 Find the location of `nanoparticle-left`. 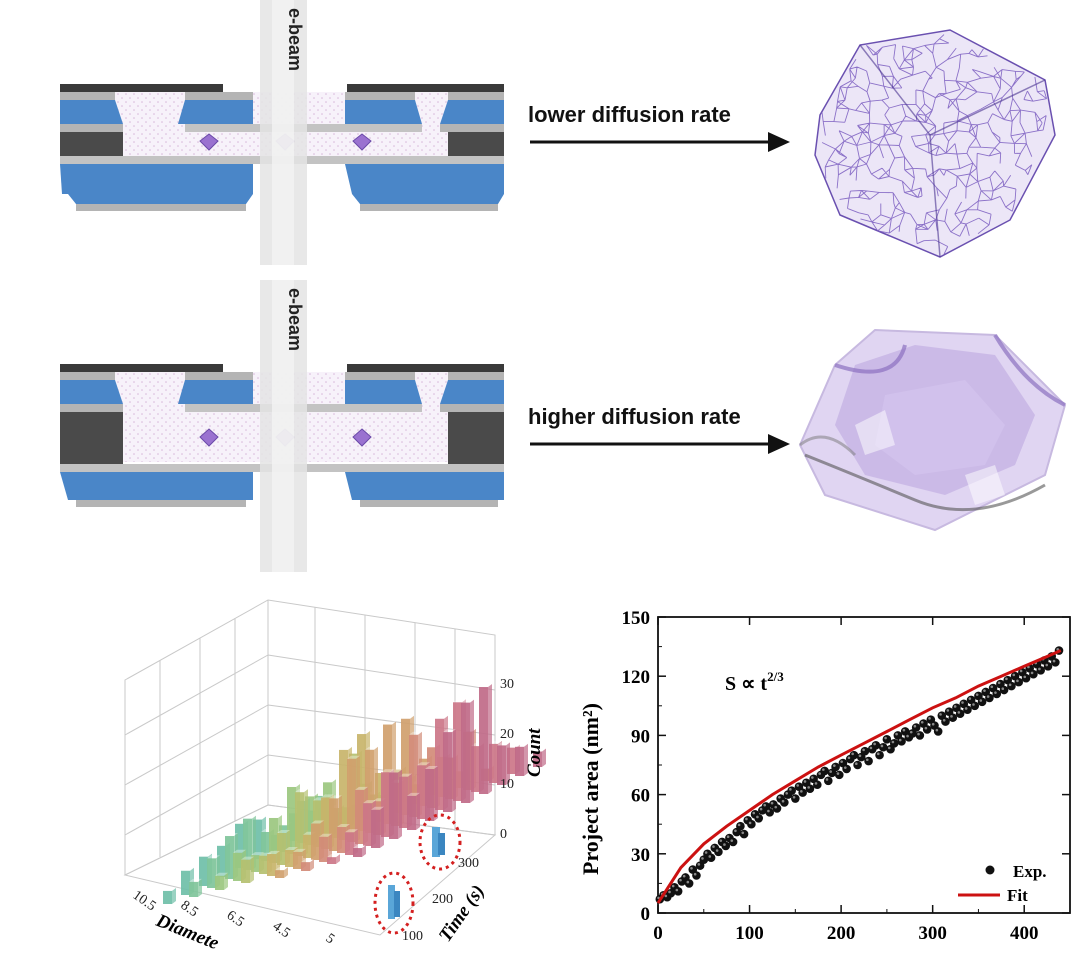

nanoparticle-left is located at coordinates (209, 437).